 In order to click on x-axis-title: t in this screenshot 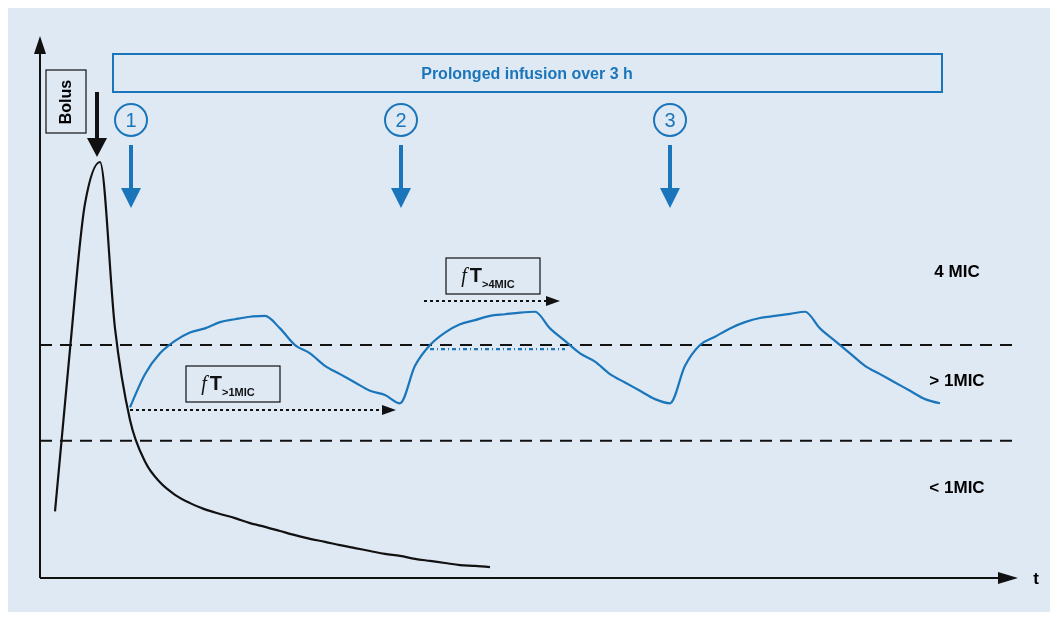, I will do `click(1036, 578)`.